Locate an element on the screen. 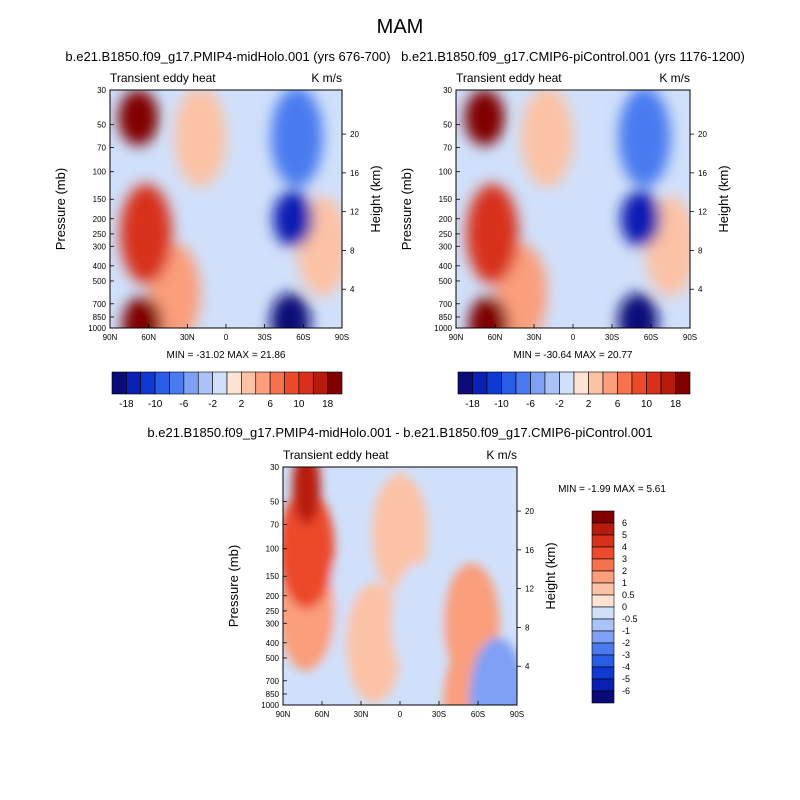 Image resolution: width=800 pixels, height=800 pixels. y-tick-label: 500 is located at coordinates (273, 658).